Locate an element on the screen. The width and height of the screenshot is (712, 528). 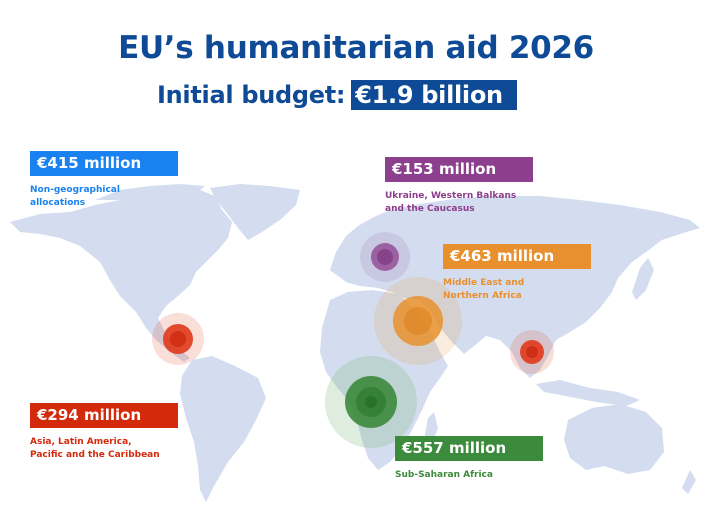
budget-subtitle: Initial budget: €1.9 billion is located at coordinates (337, 95).